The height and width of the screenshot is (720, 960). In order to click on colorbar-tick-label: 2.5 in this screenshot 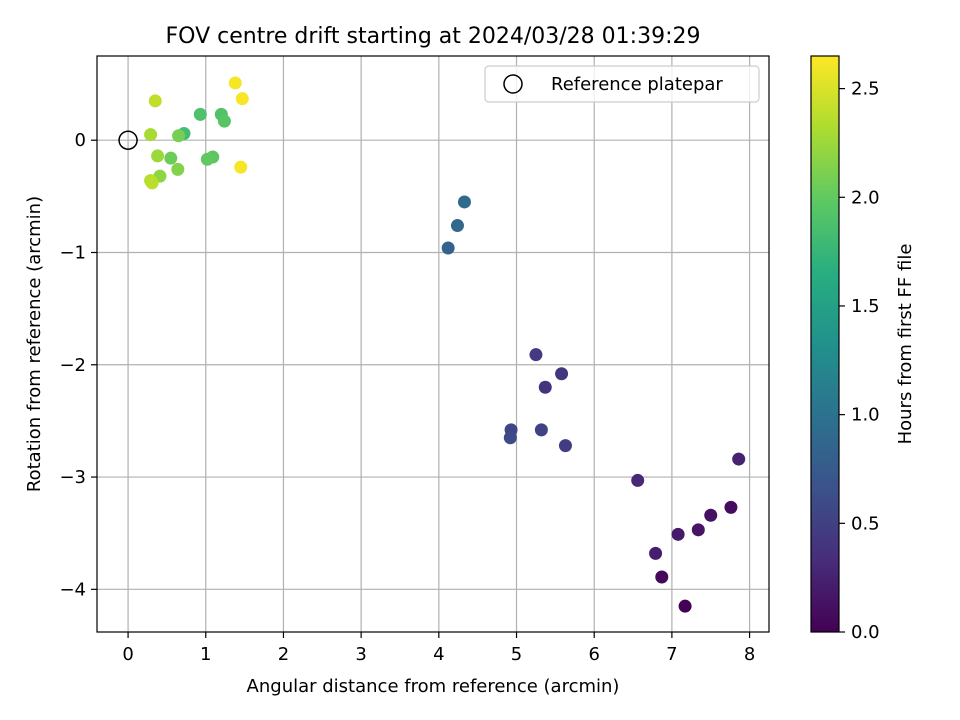, I will do `click(865, 89)`.